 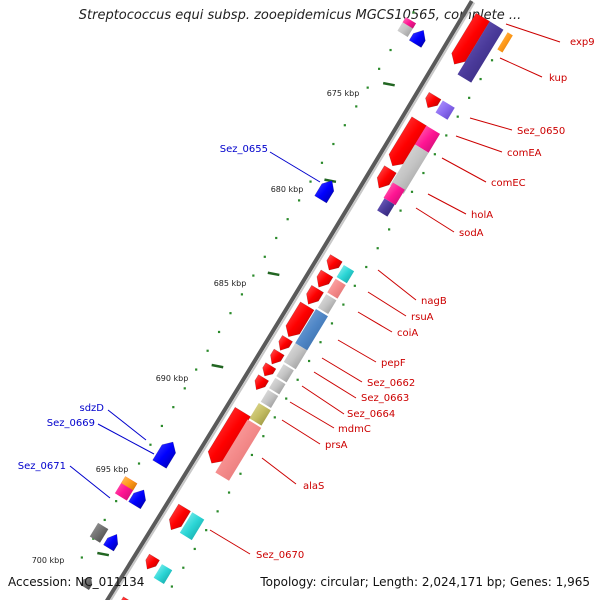 What do you see at coordinates (192, 526) in the screenshot?
I see `cog-block-sez0670` at bounding box center [192, 526].